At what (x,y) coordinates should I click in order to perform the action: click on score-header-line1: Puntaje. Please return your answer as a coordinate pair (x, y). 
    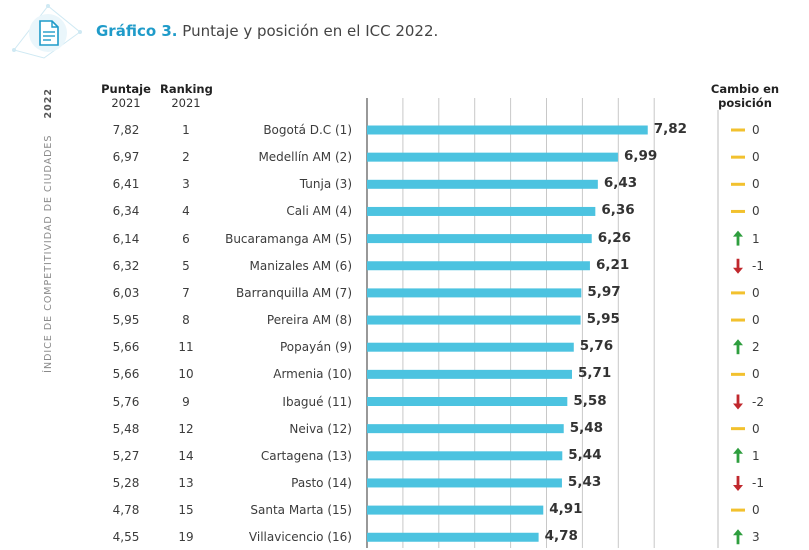
    Looking at the image, I should click on (126, 89).